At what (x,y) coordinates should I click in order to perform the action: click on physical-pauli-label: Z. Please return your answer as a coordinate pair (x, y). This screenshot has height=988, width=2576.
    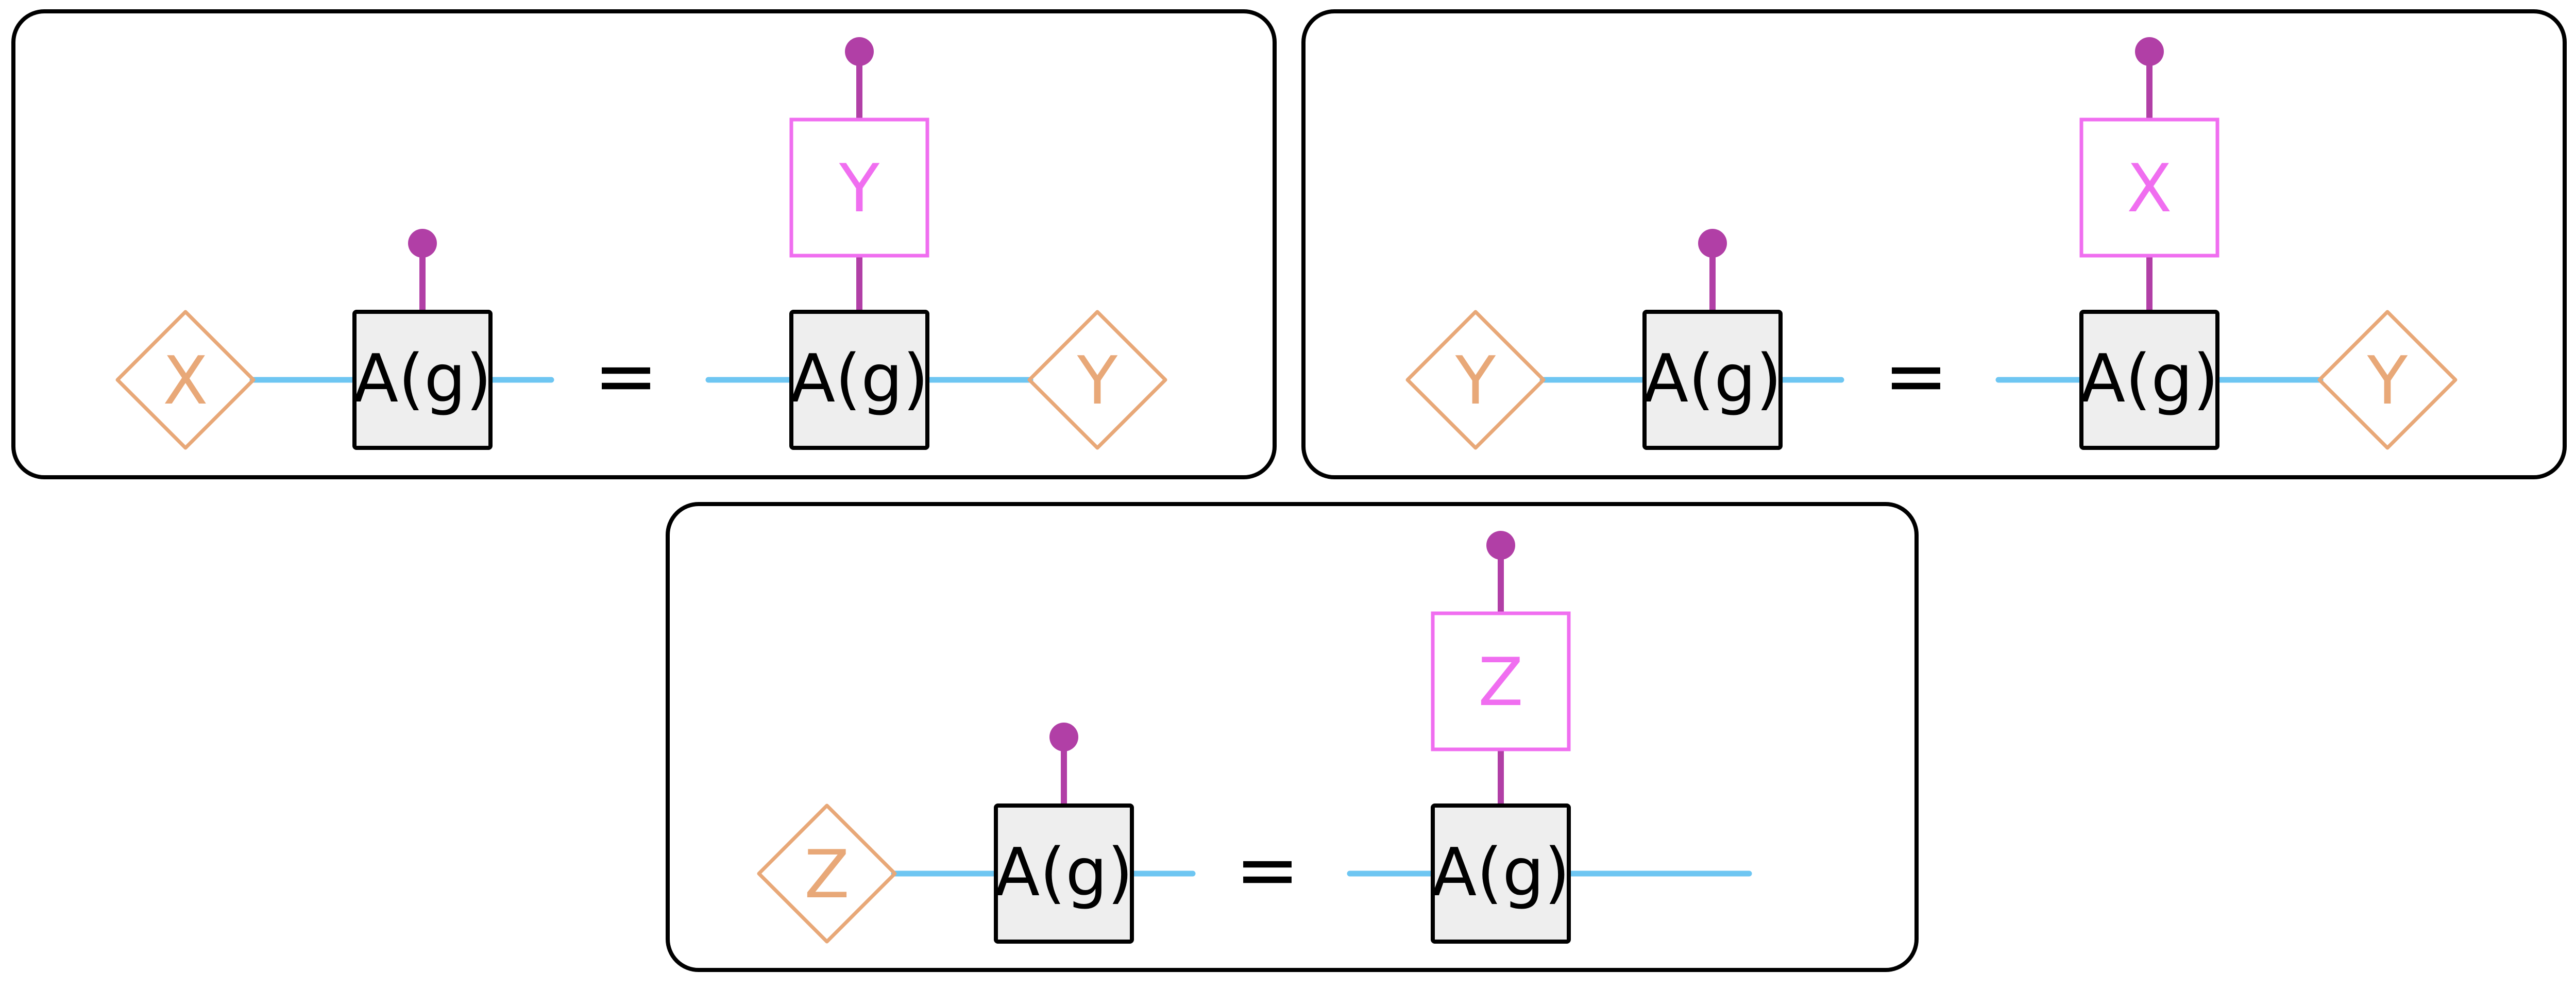
    Looking at the image, I should click on (1500, 682).